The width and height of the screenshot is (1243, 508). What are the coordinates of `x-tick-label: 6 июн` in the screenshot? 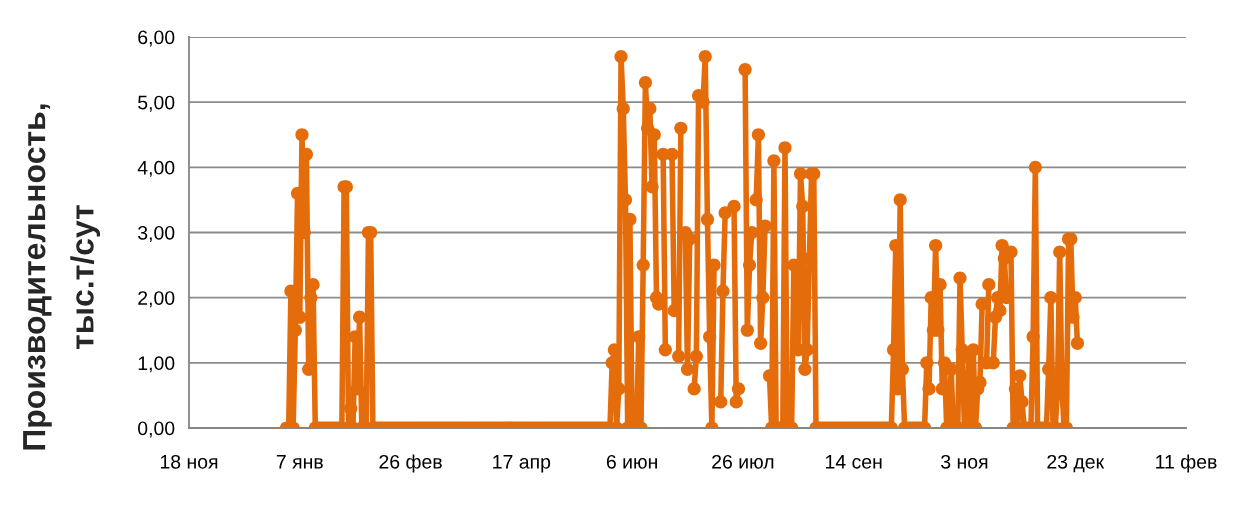 It's located at (631, 461).